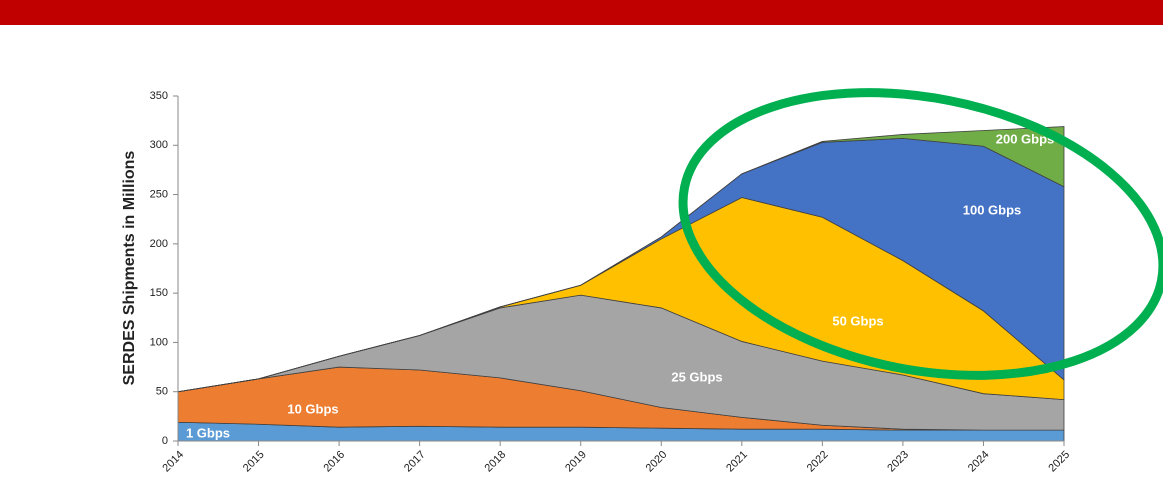  I want to click on x-tick-label: 2018, so click(496, 462).